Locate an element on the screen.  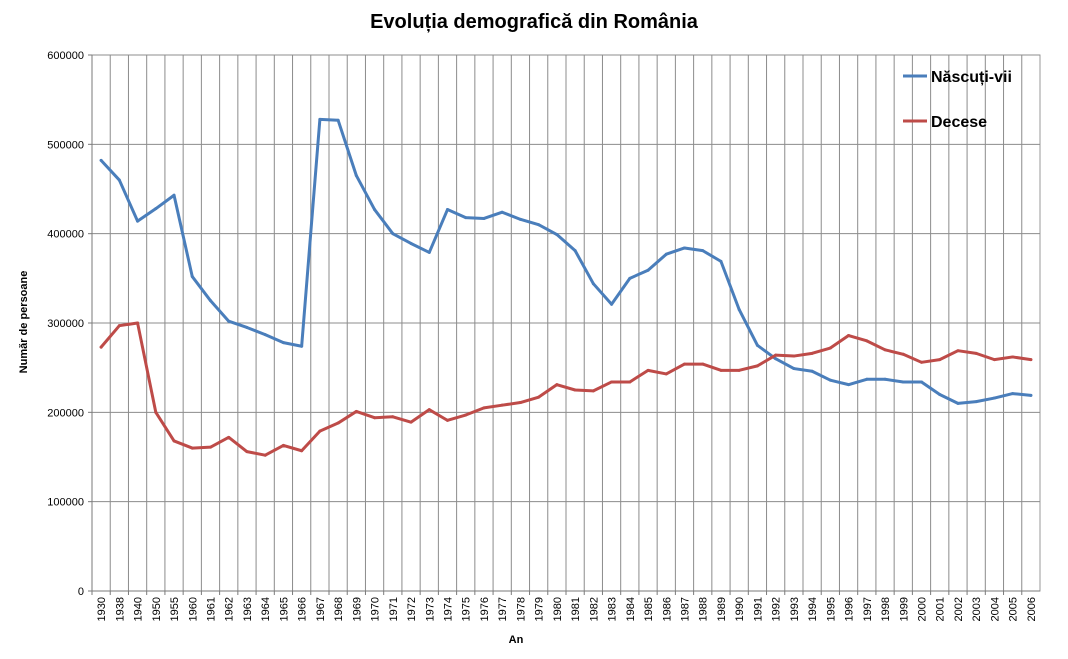
x-tick-label: 1961 is located at coordinates (212, 609).